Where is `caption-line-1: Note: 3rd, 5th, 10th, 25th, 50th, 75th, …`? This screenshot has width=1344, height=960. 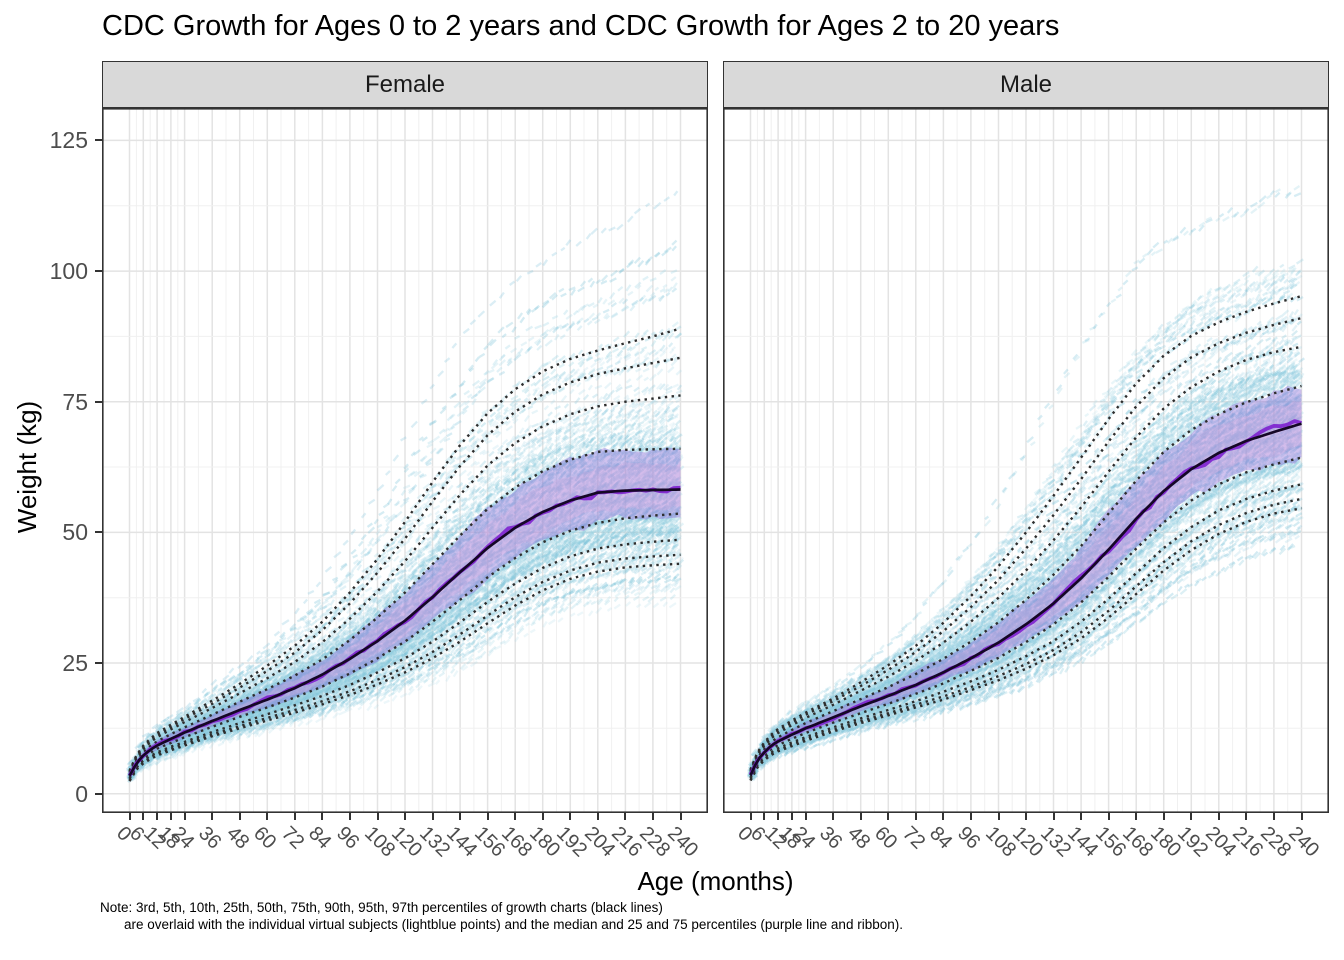 caption-line-1: Note: 3rd, 5th, 10th, 25th, 50th, 75th, … is located at coordinates (381, 907).